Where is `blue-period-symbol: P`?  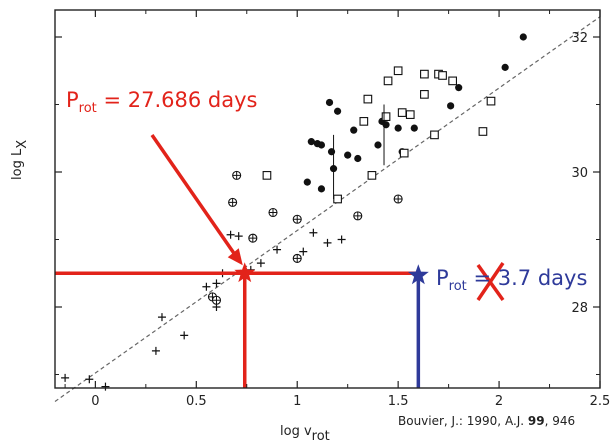 blue-period-symbol: P is located at coordinates (442, 278).